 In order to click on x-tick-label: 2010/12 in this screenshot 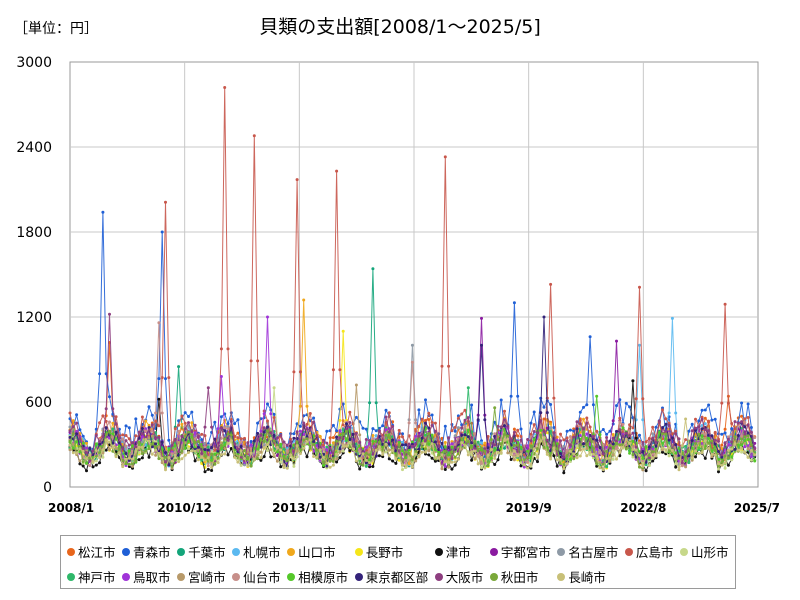, I will do `click(184, 508)`.